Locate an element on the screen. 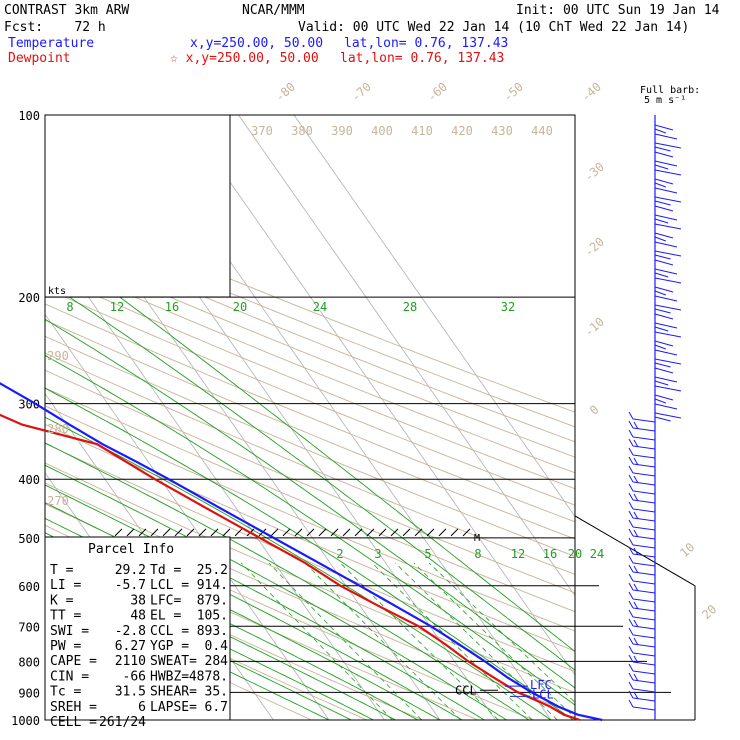 This screenshot has width=740, height=740. parcel-key: Tc = is located at coordinates (65, 692).